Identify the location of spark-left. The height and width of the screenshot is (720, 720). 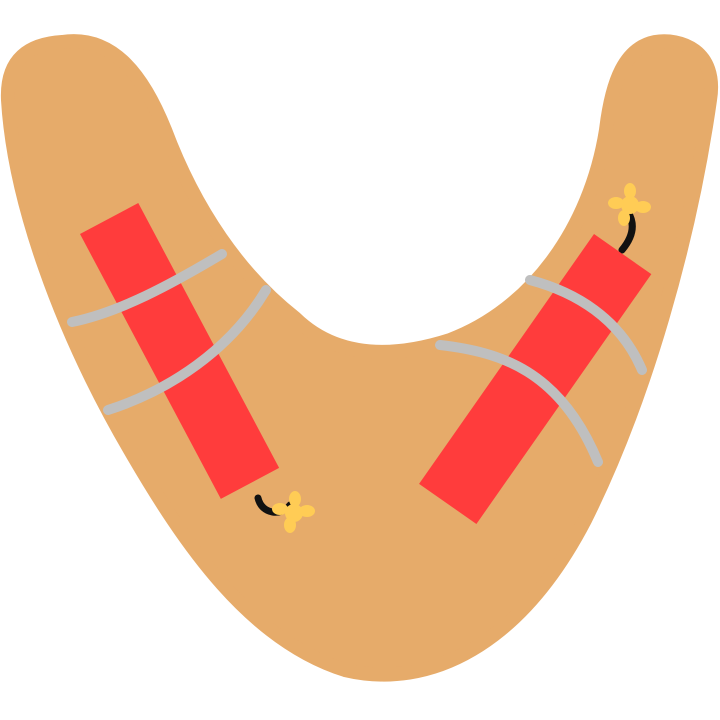
(293, 512).